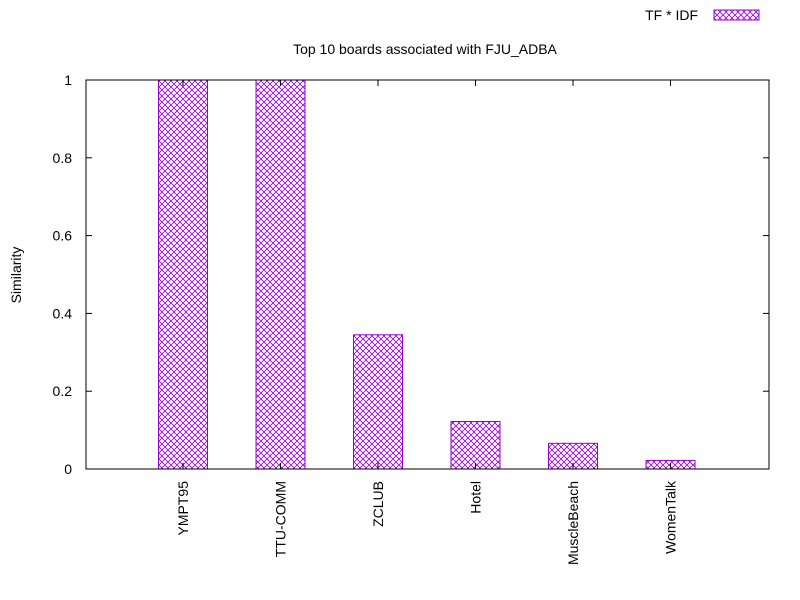 The width and height of the screenshot is (800, 600). I want to click on y-tick-label: 0, so click(68, 469).